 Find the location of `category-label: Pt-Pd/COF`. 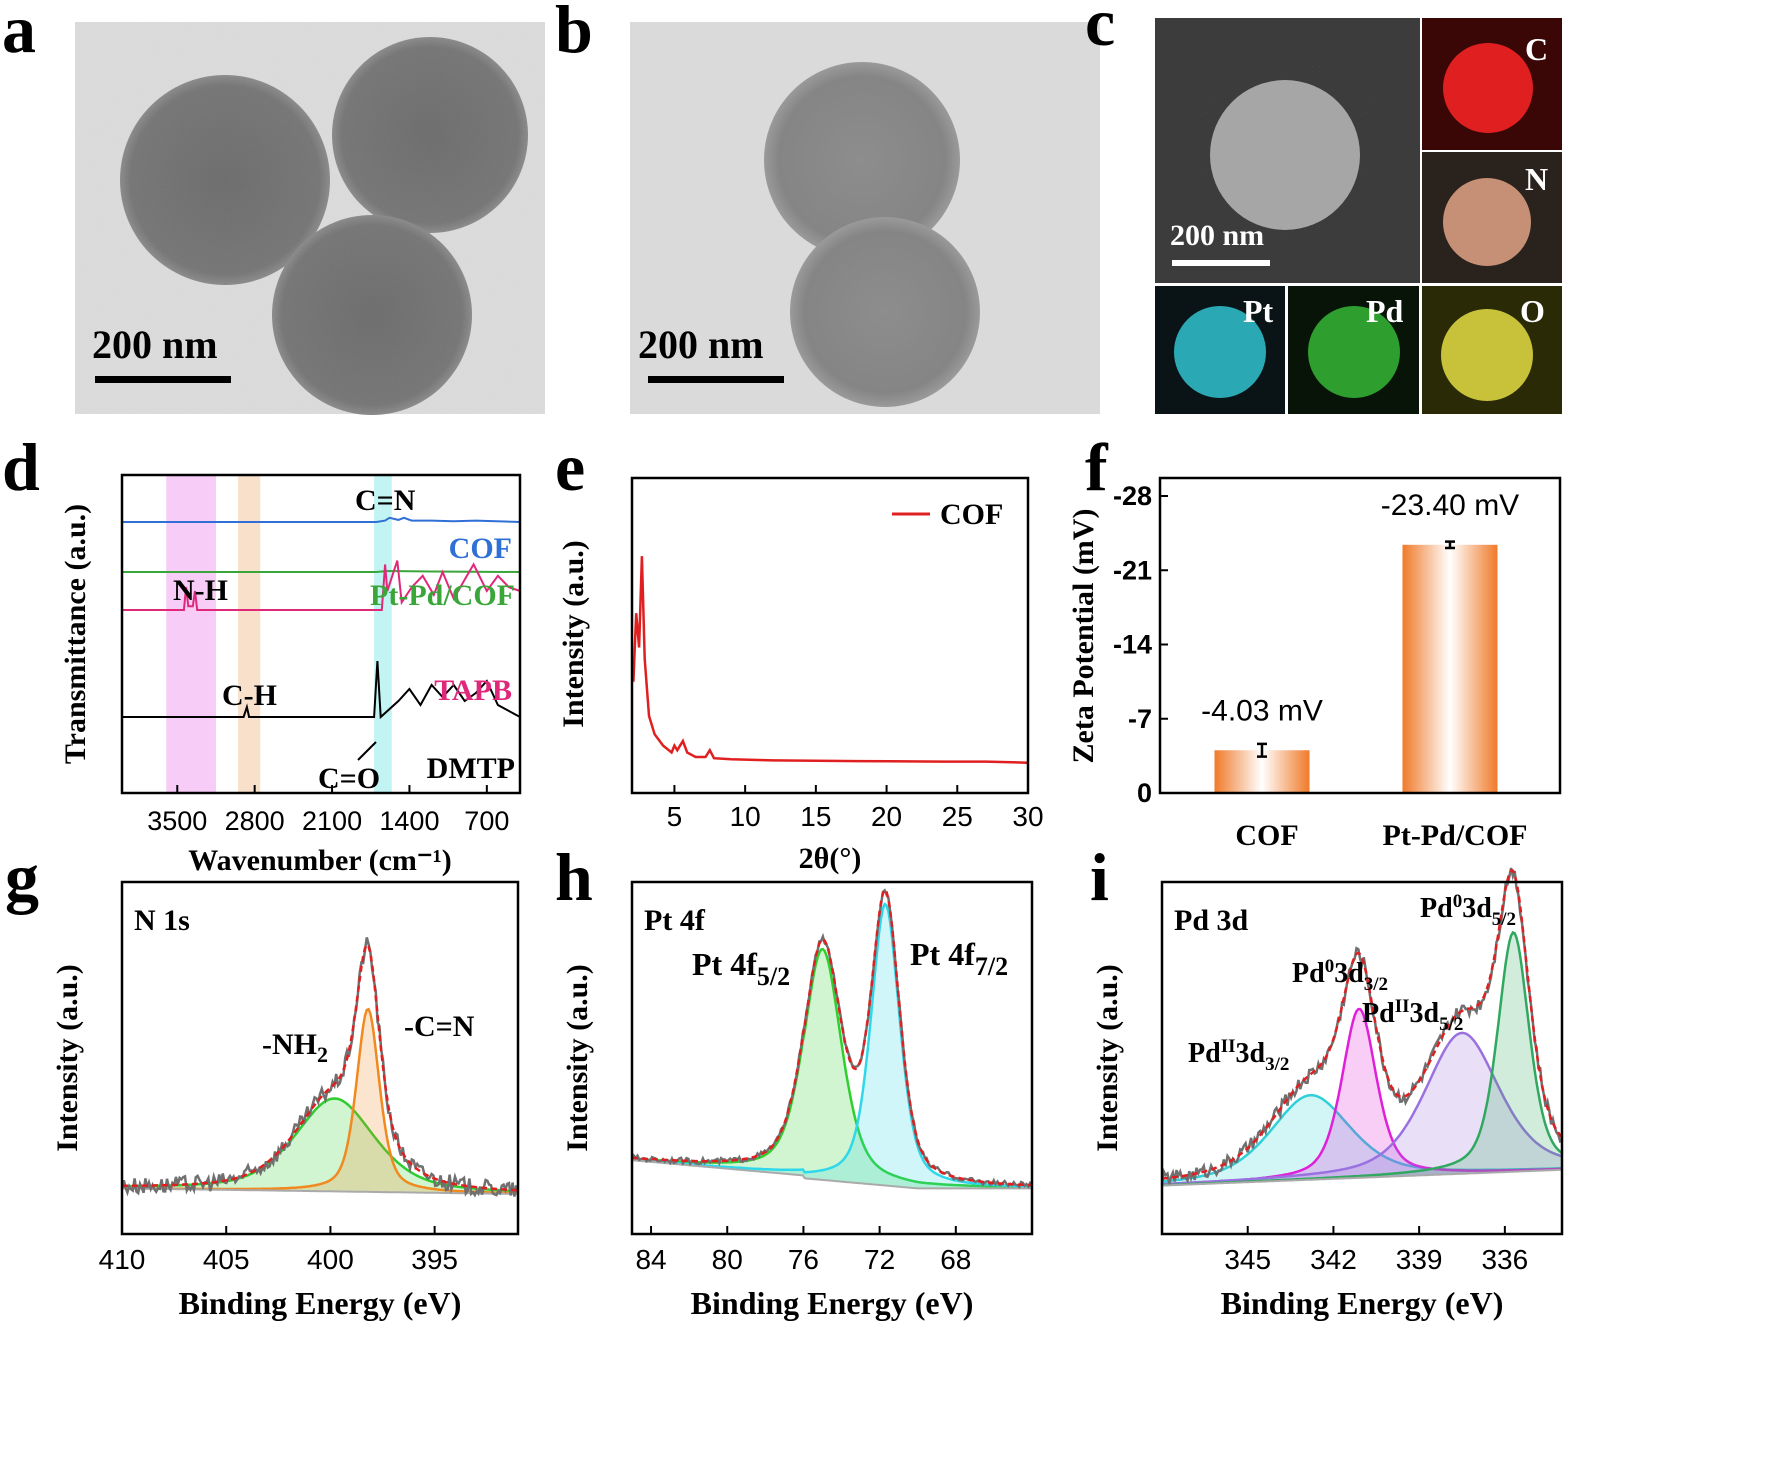

category-label: Pt-Pd/COF is located at coordinates (1455, 835).